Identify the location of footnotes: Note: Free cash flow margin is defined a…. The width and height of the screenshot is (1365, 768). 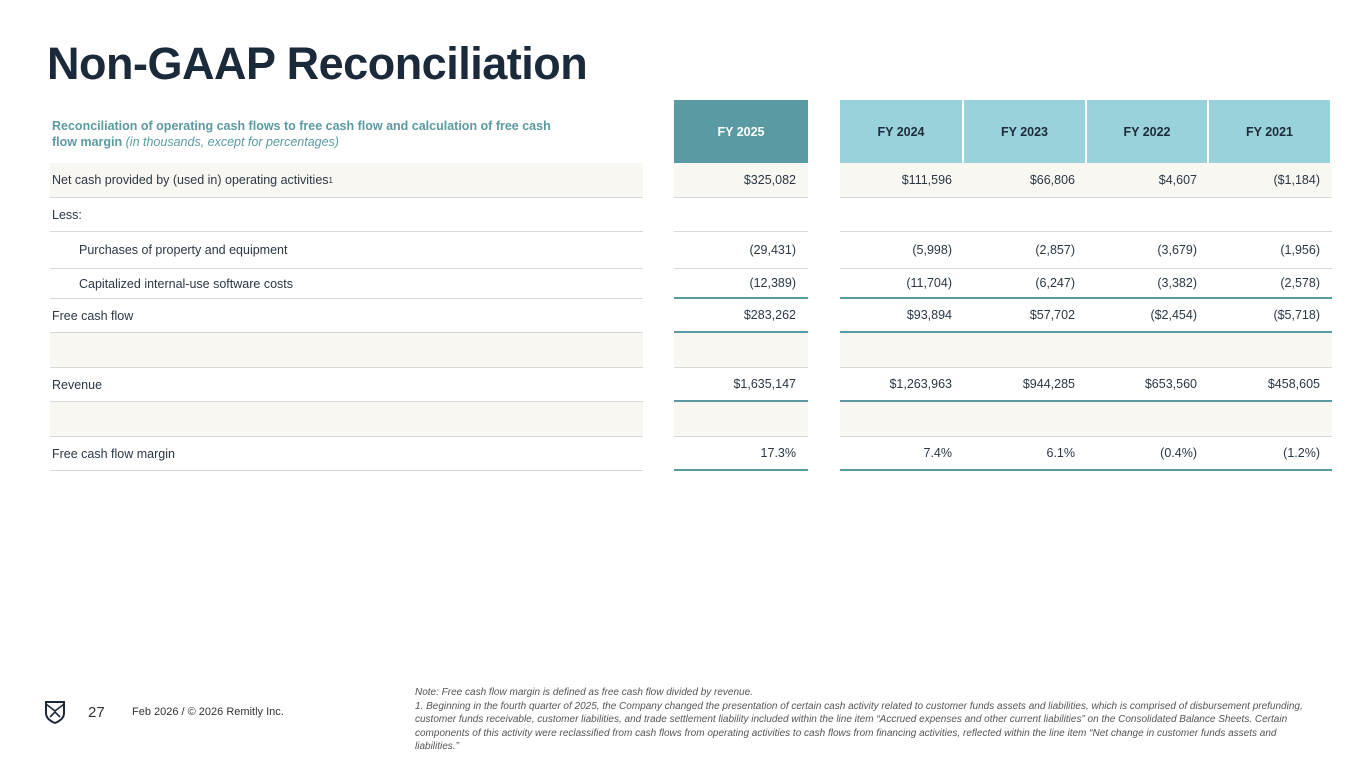
(865, 720).